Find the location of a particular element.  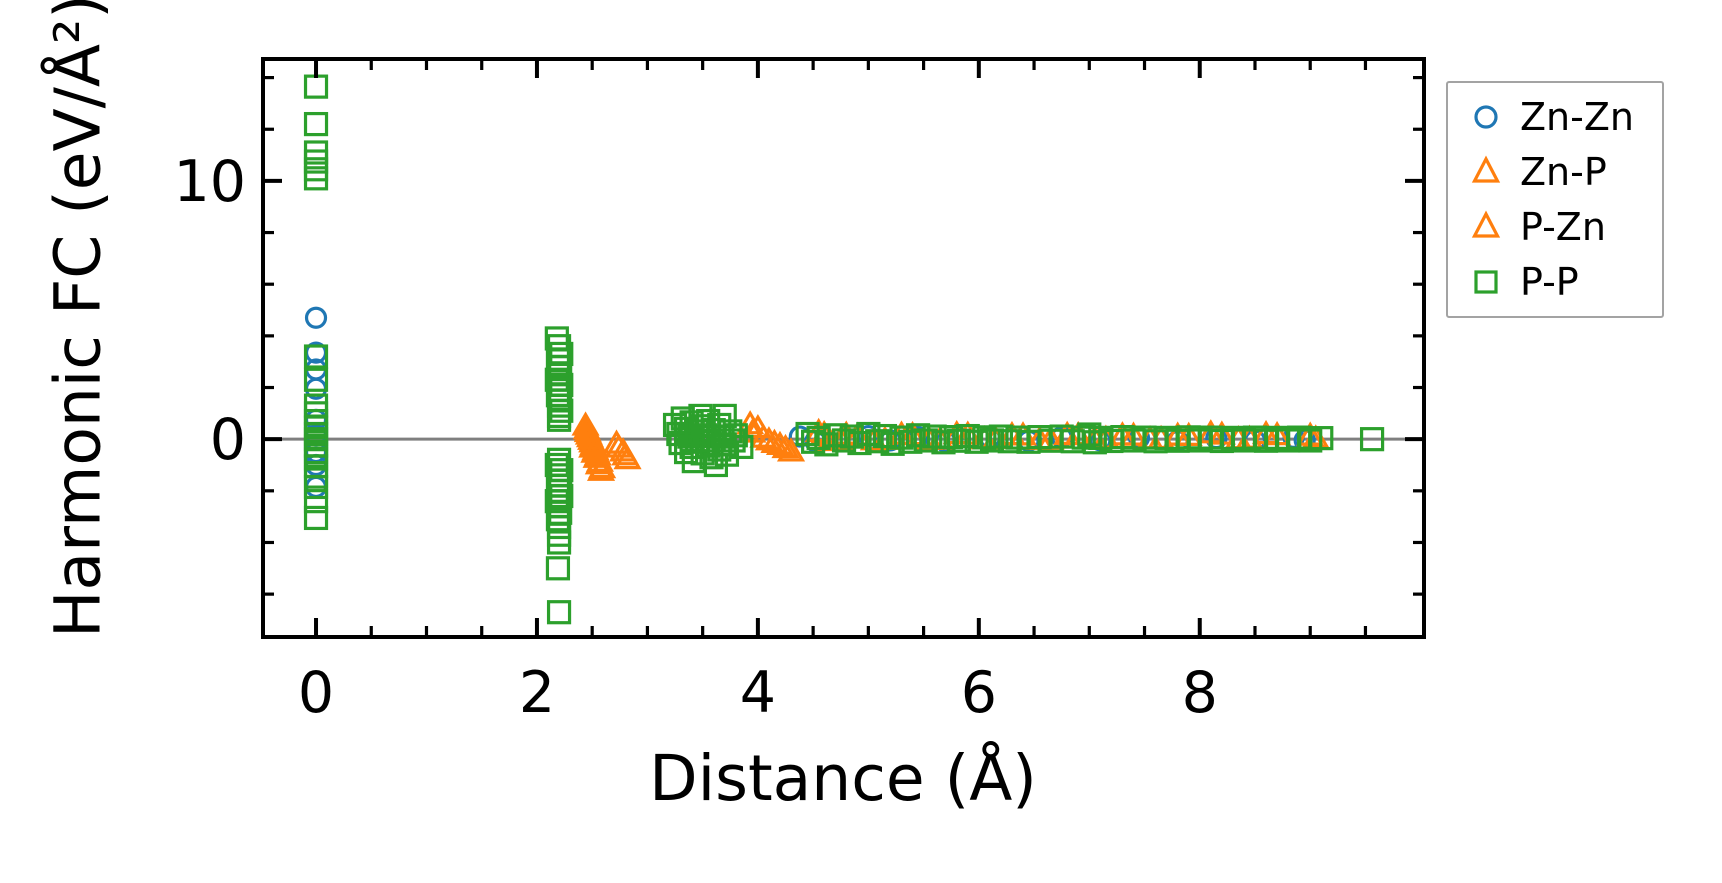

circle-marker-icon is located at coordinates (1486, 117).